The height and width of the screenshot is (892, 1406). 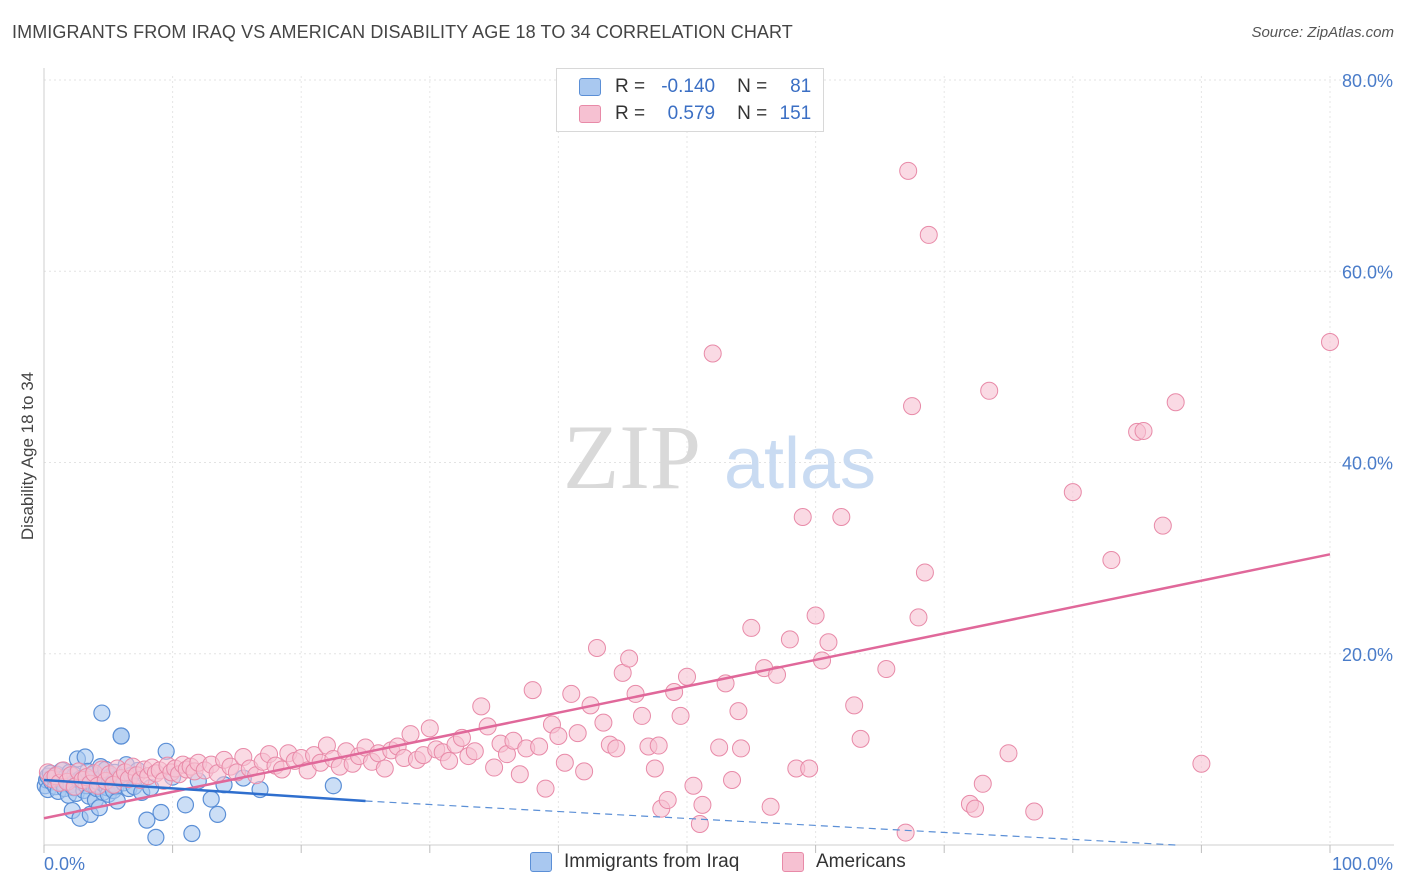 I want to click on x-tick-label-min: 0.0%, so click(x=64, y=864).